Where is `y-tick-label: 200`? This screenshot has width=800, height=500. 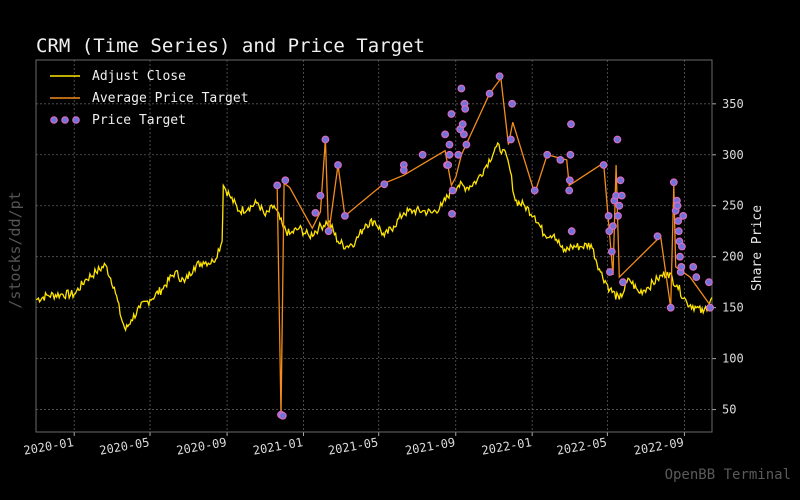 y-tick-label: 200 is located at coordinates (733, 257).